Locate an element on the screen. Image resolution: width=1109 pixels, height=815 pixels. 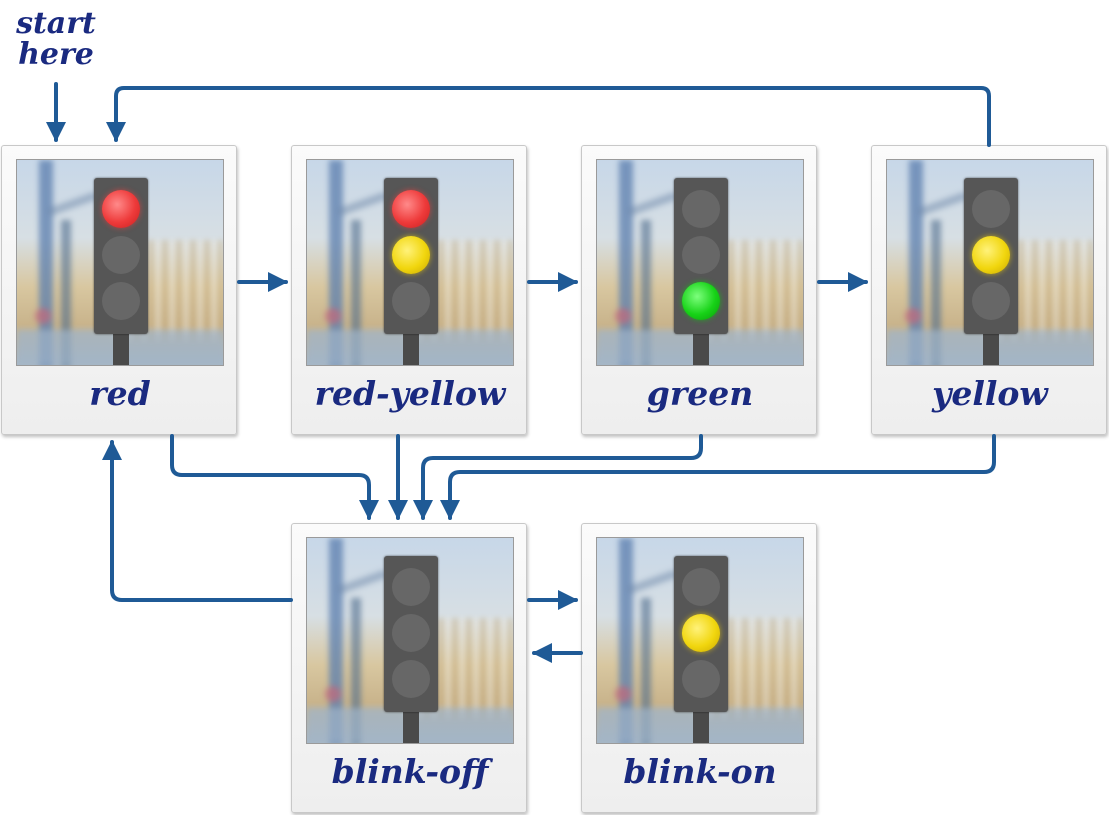
state-card-blink-off: blink-off is located at coordinates (409, 668).